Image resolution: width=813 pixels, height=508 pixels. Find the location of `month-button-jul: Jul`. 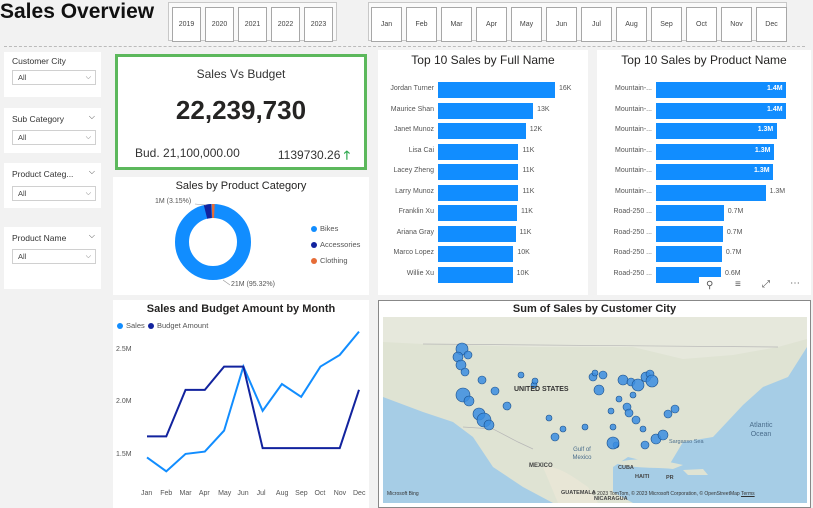

month-button-jul: Jul is located at coordinates (596, 24).